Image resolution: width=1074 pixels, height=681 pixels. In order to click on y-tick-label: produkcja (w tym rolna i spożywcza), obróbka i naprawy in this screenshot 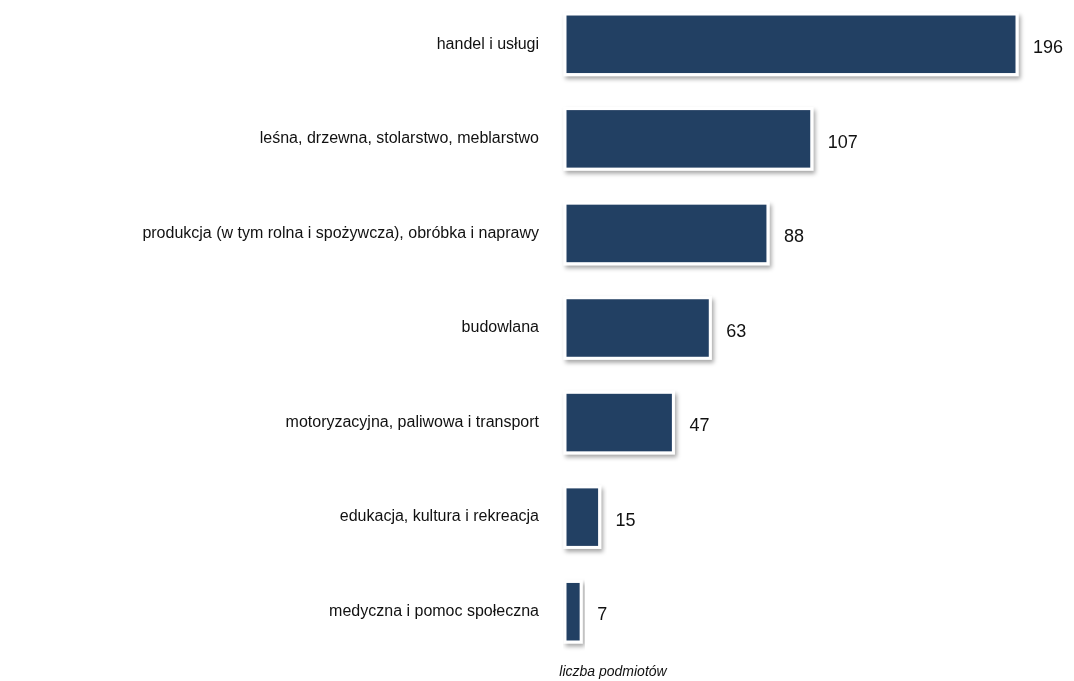, I will do `click(340, 232)`.